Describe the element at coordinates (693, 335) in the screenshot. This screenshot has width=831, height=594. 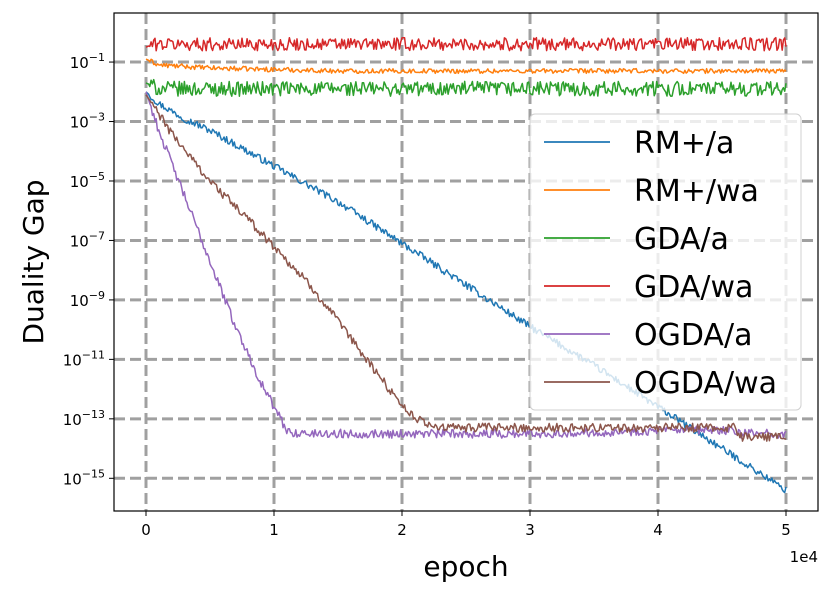
I see `legend-label: OGDA/a` at that location.